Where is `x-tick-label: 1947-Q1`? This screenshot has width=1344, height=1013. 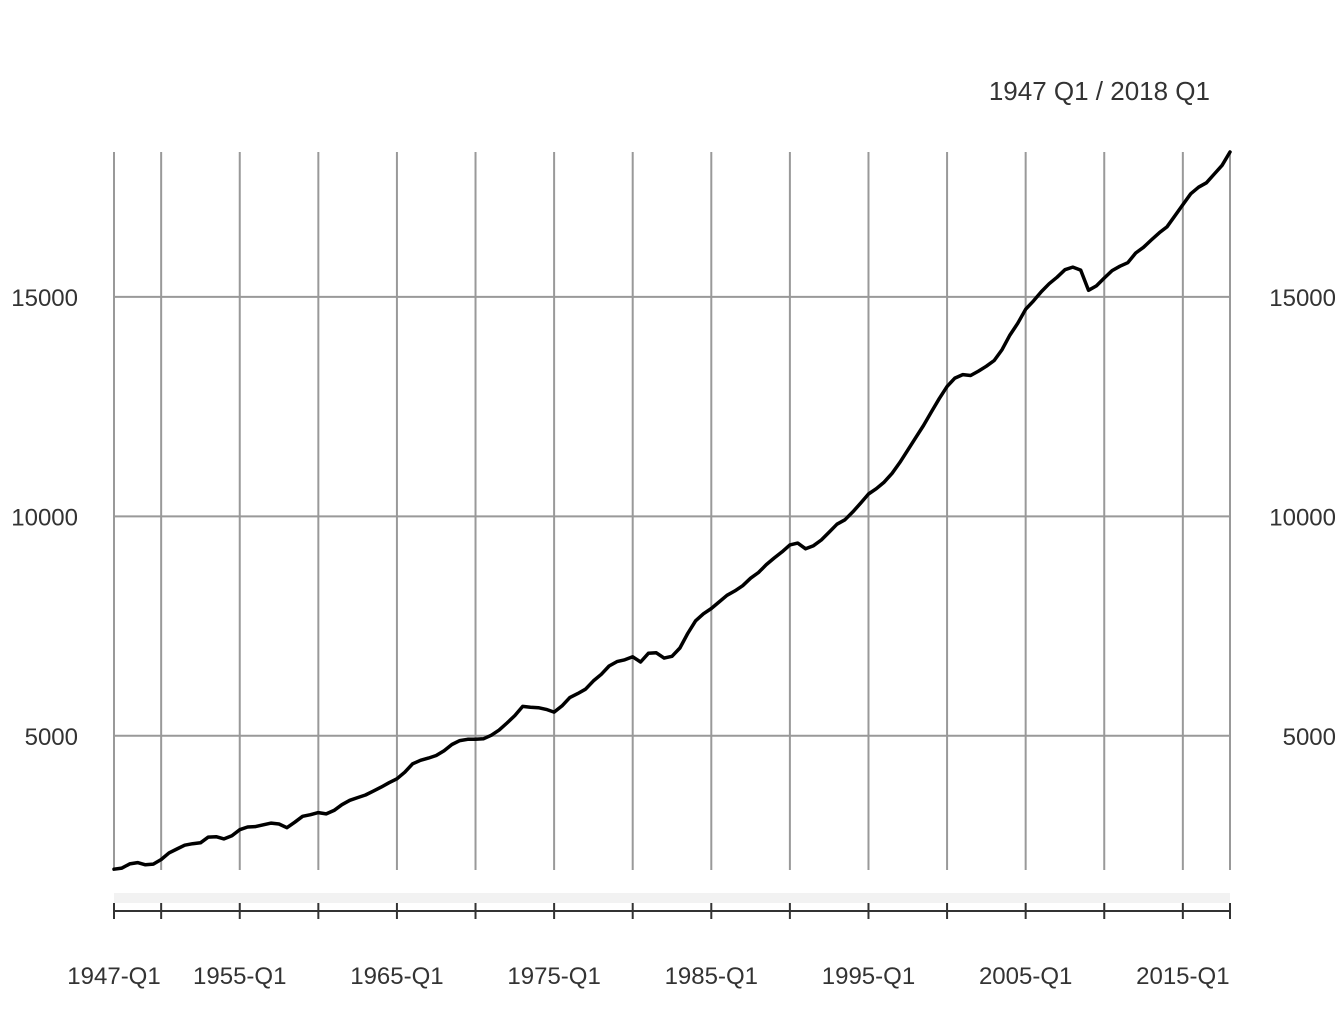
x-tick-label: 1947-Q1 is located at coordinates (113, 976).